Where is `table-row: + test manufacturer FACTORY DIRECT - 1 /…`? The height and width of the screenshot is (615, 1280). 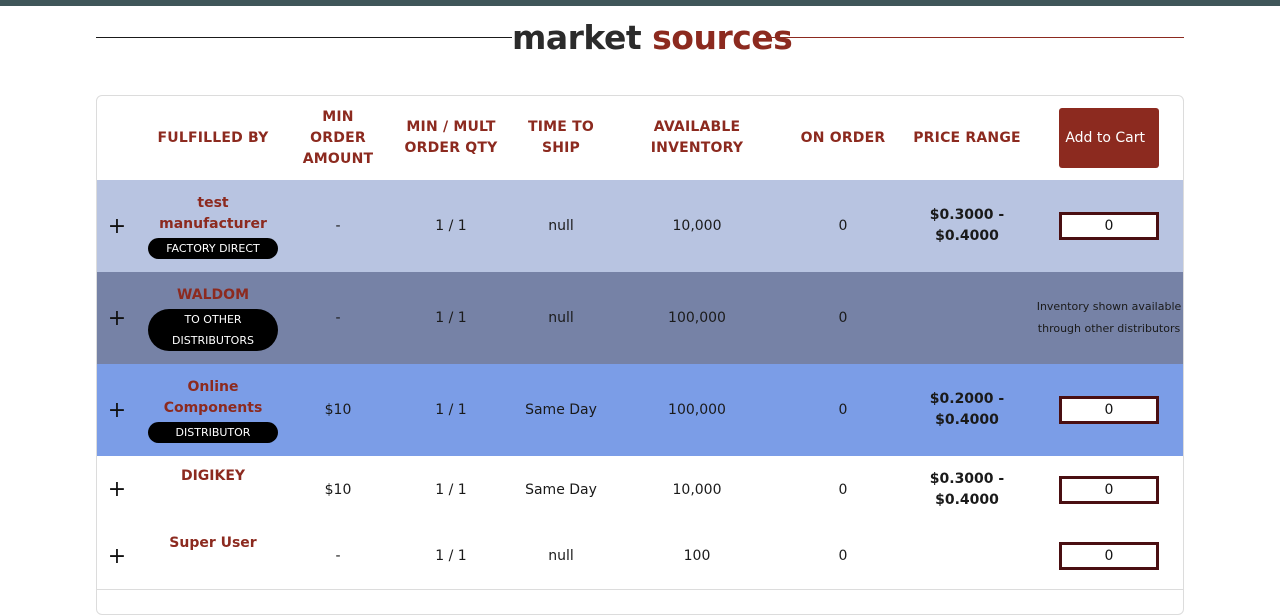 table-row: + test manufacturer FACTORY DIRECT - 1 /… is located at coordinates (640, 226).